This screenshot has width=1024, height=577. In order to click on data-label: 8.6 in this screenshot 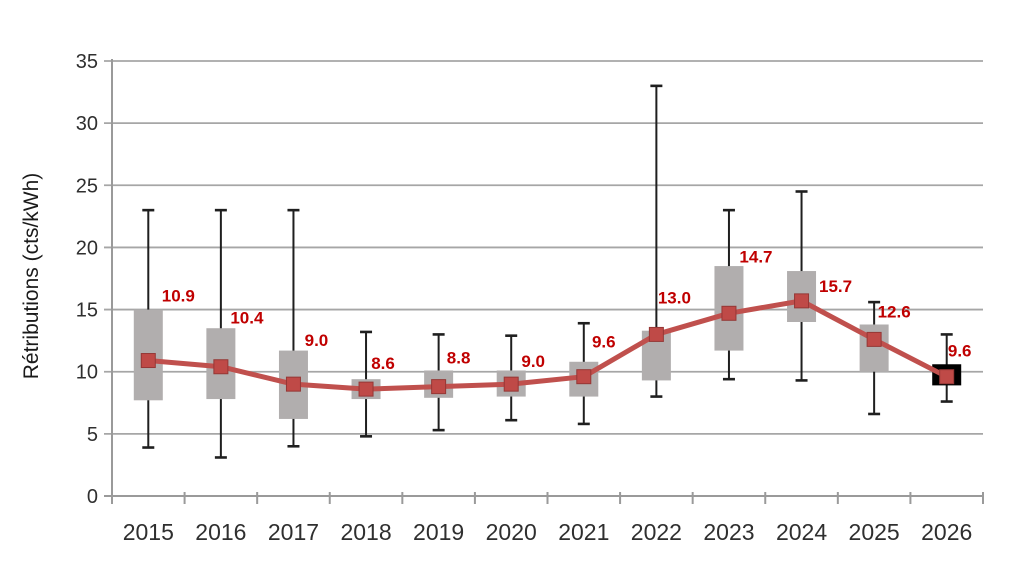, I will do `click(383, 363)`.